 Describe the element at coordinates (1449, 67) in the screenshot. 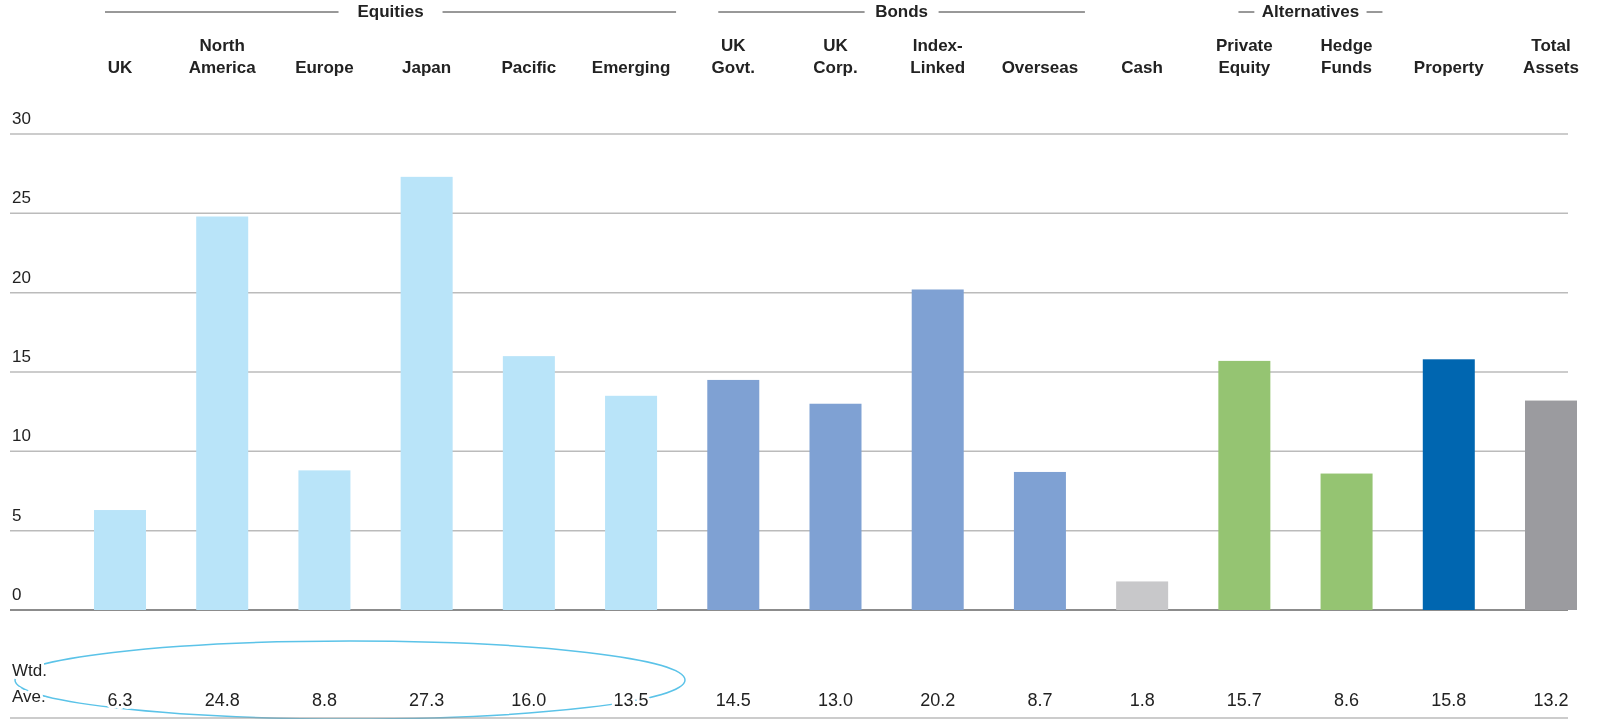

I see `x-tick-label: Property` at that location.